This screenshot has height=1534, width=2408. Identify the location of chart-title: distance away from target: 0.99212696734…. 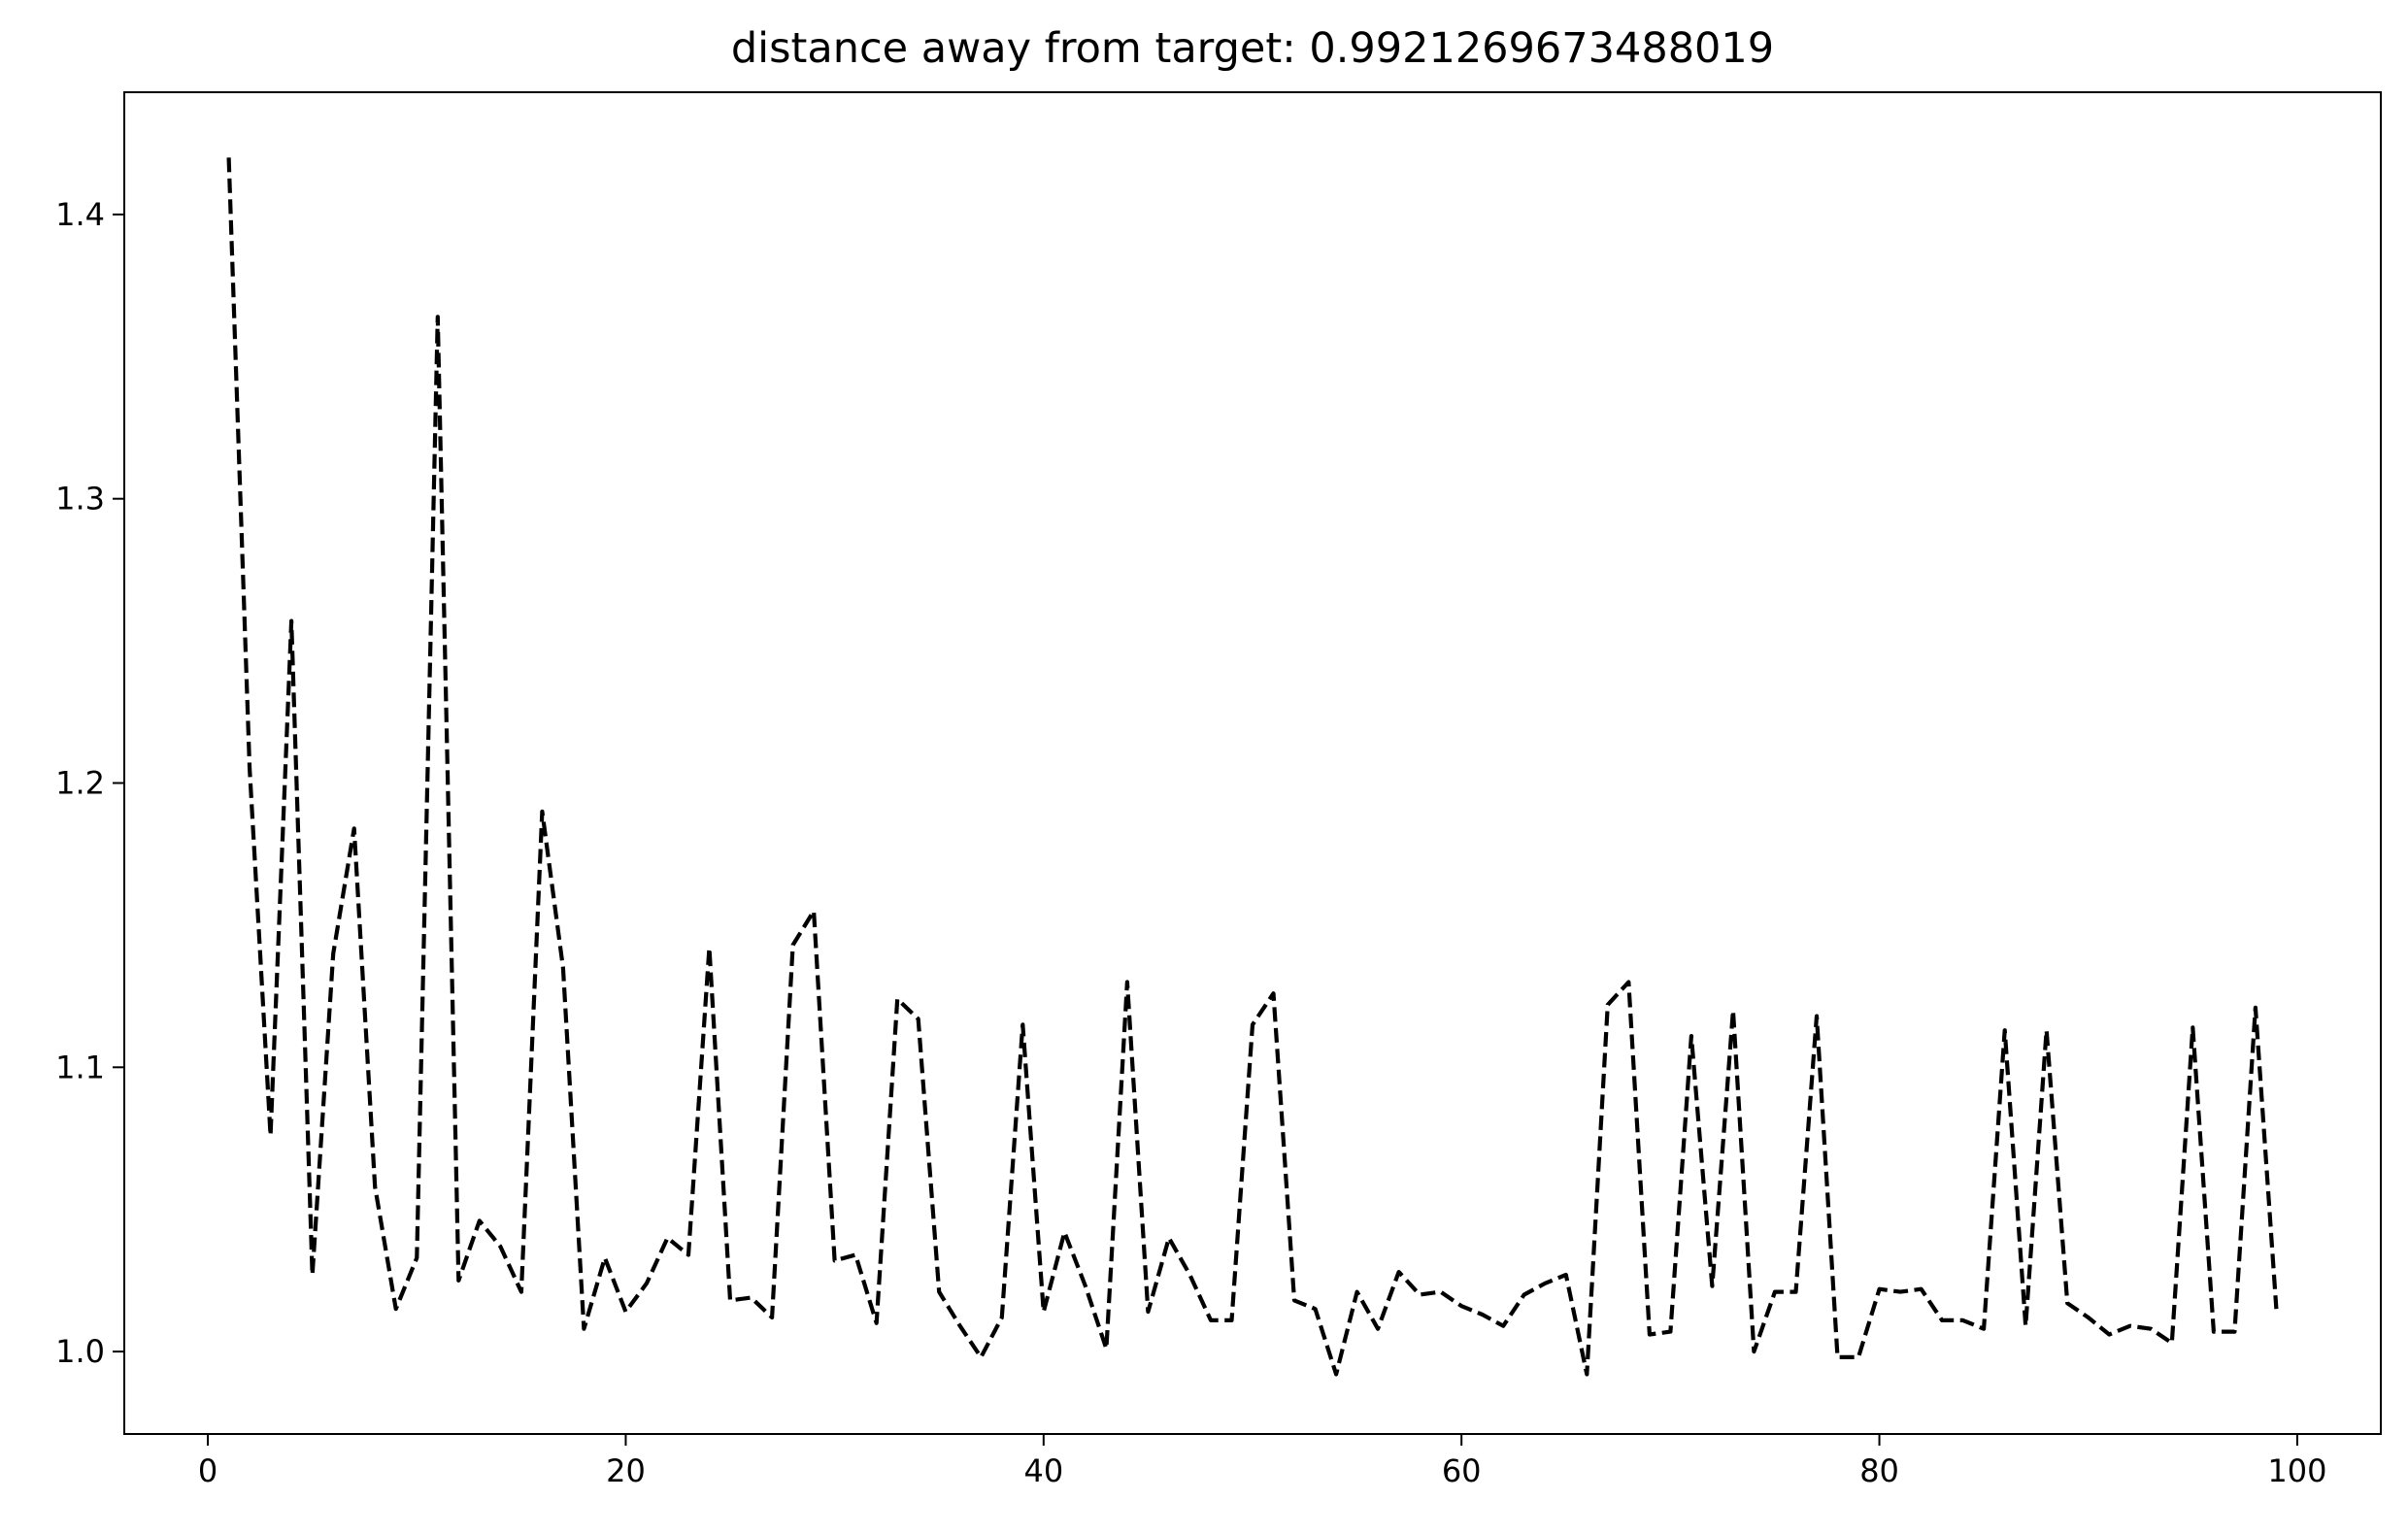
(1252, 49).